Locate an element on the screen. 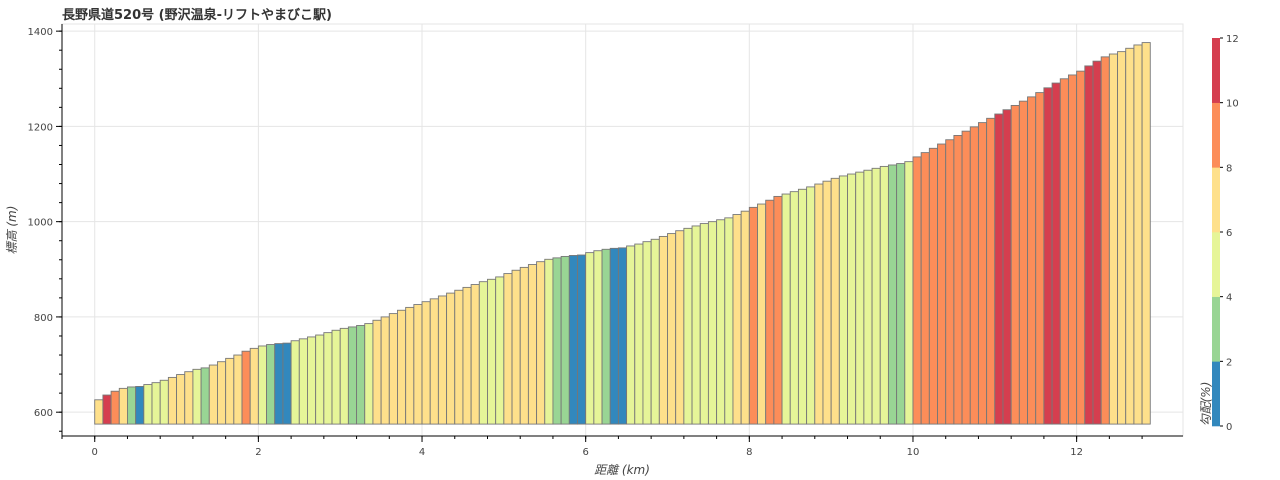  colorbar-tick-label: 2 is located at coordinates (1229, 362).